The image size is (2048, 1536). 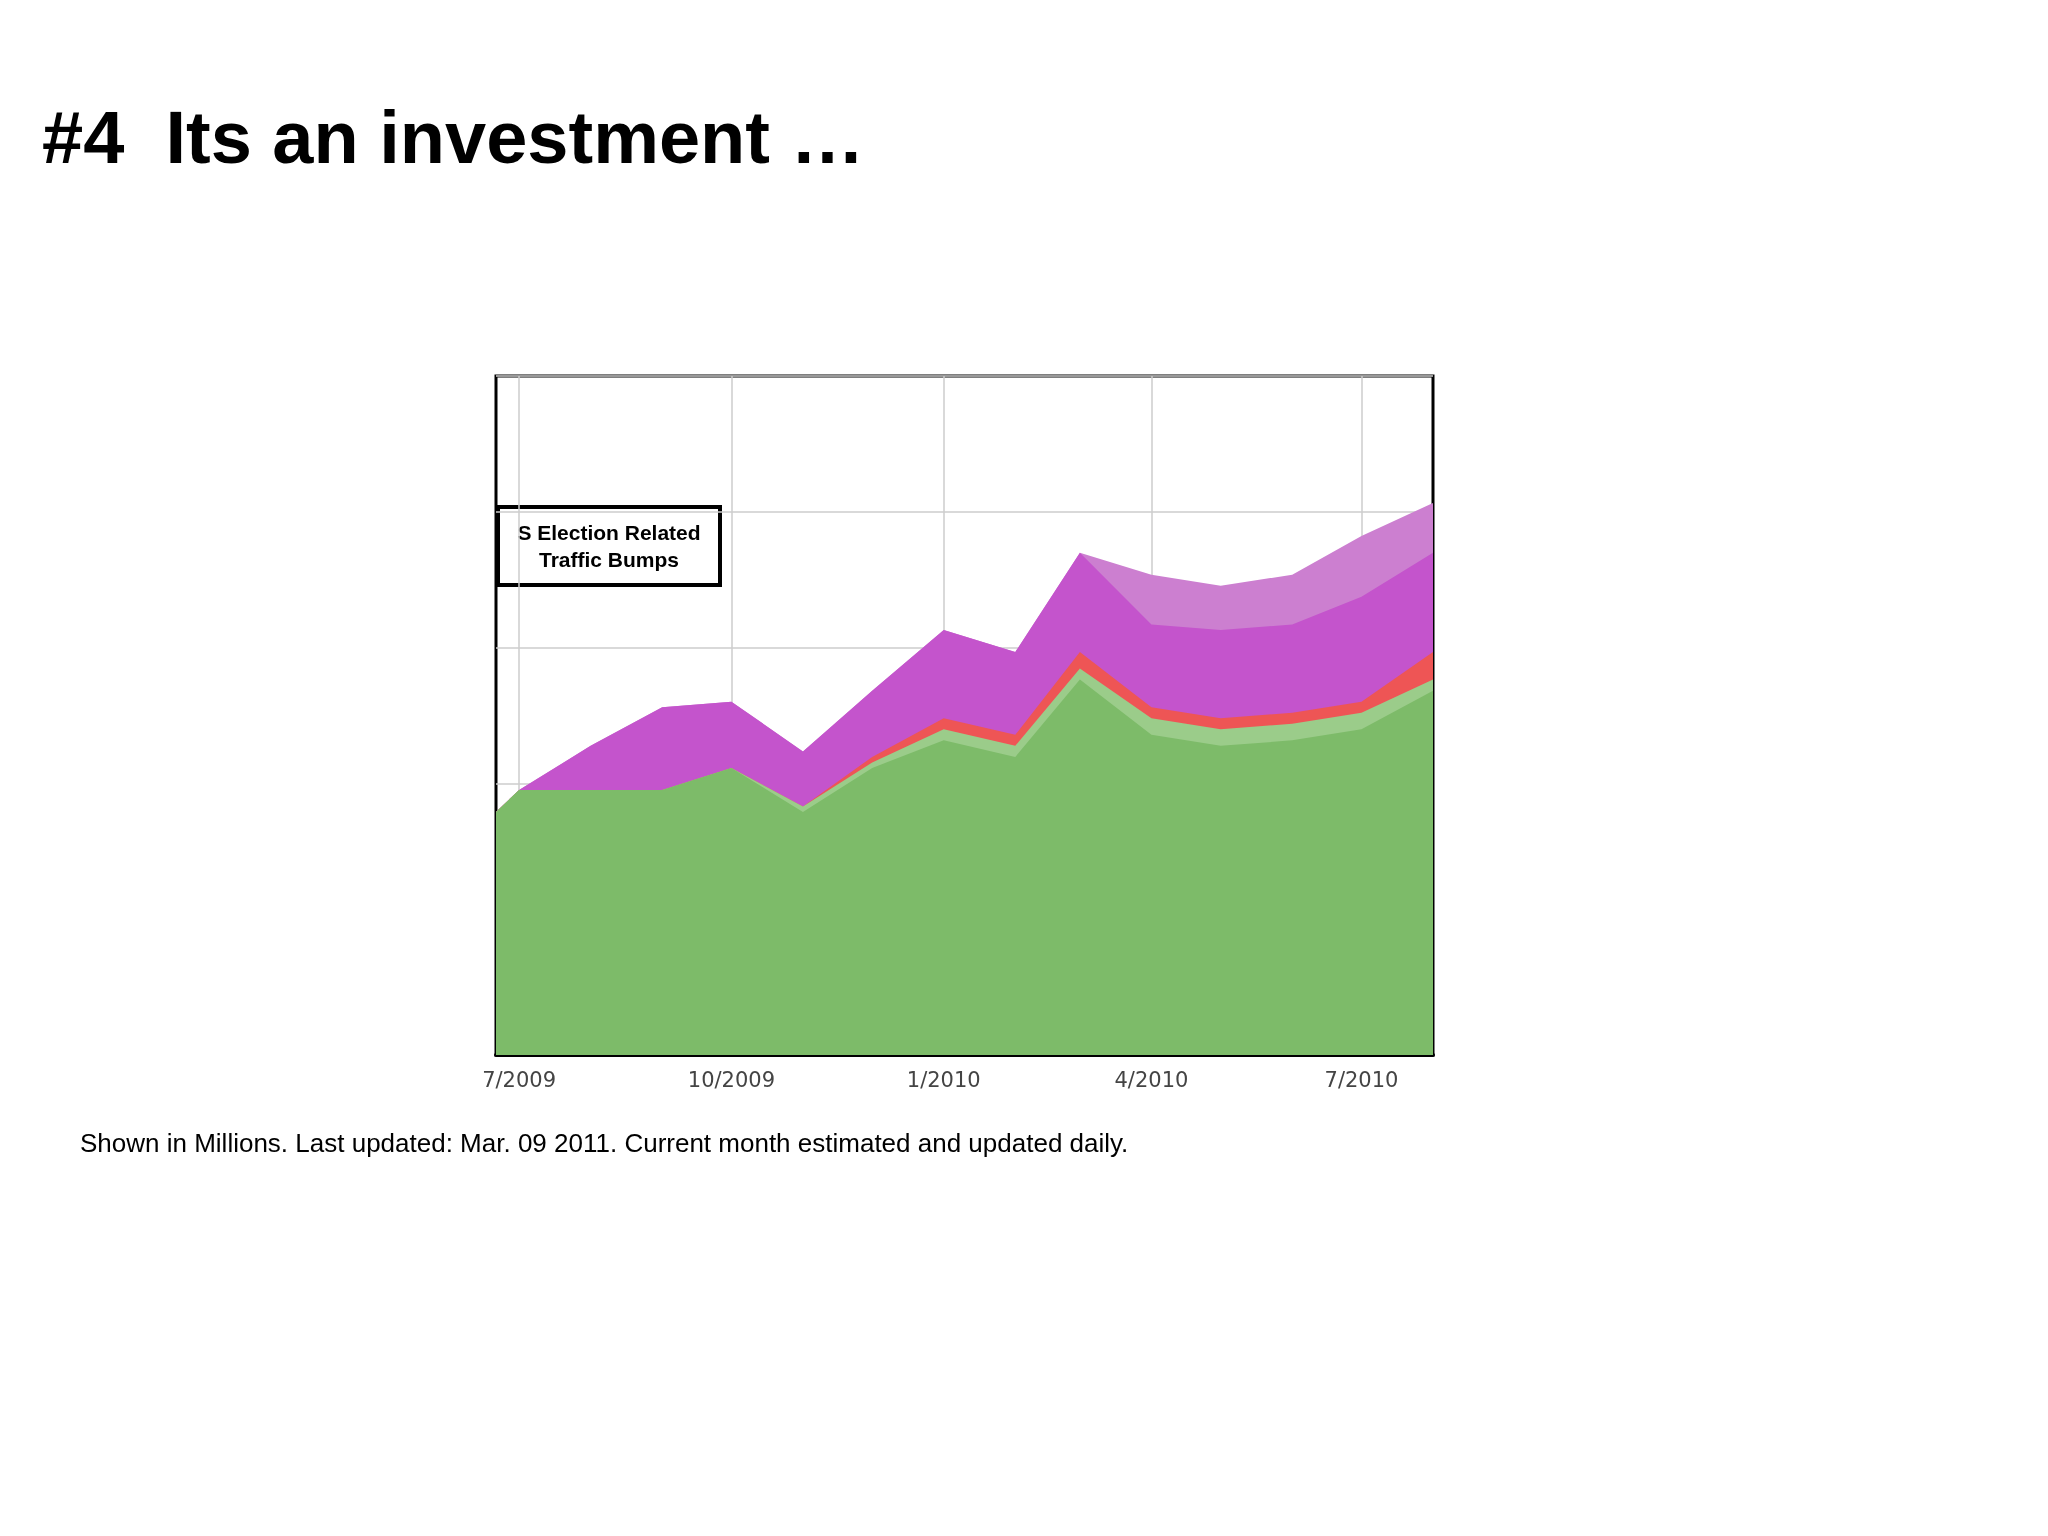 What do you see at coordinates (1151, 1079) in the screenshot?
I see `x-tick-label: 4/2010` at bounding box center [1151, 1079].